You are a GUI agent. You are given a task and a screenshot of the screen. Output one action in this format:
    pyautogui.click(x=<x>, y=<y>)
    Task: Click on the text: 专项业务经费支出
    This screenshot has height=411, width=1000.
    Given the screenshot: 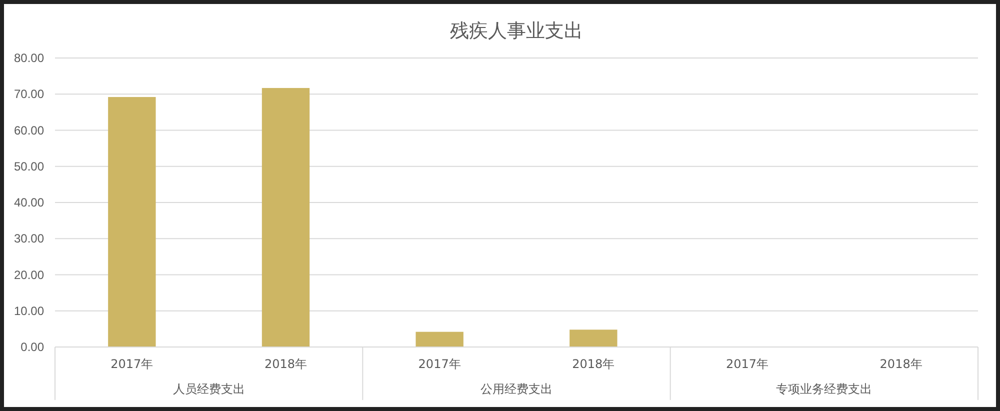 What is the action you would take?
    pyautogui.click(x=824, y=389)
    